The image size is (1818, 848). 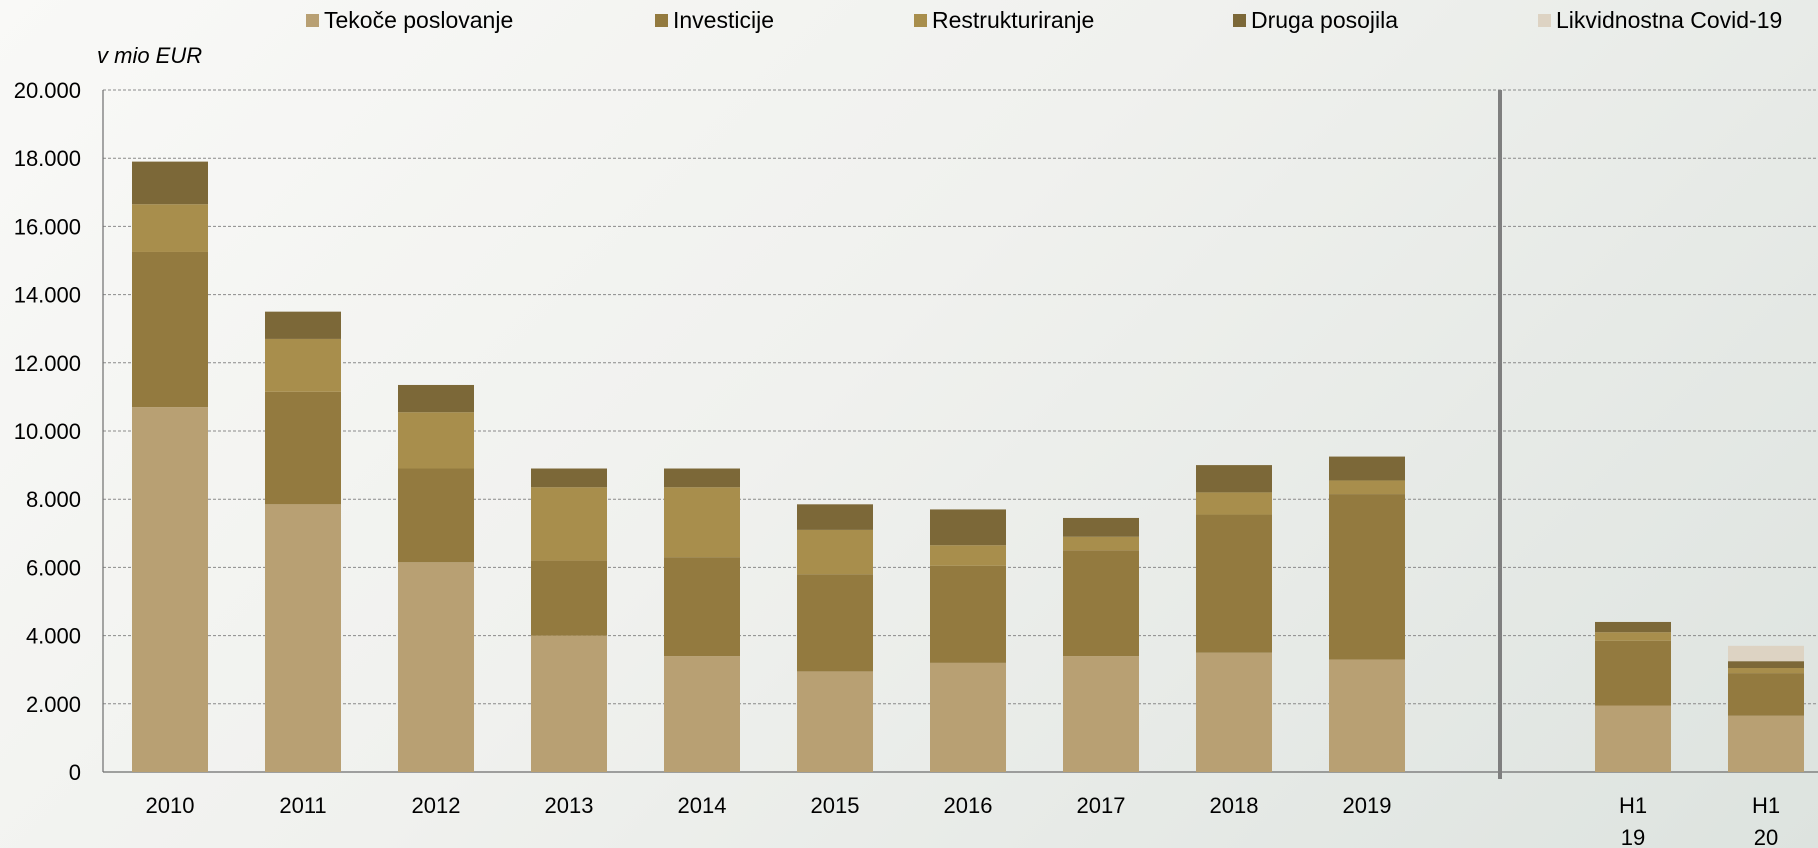 What do you see at coordinates (702, 805) in the screenshot?
I see `x-tick-label: 2014` at bounding box center [702, 805].